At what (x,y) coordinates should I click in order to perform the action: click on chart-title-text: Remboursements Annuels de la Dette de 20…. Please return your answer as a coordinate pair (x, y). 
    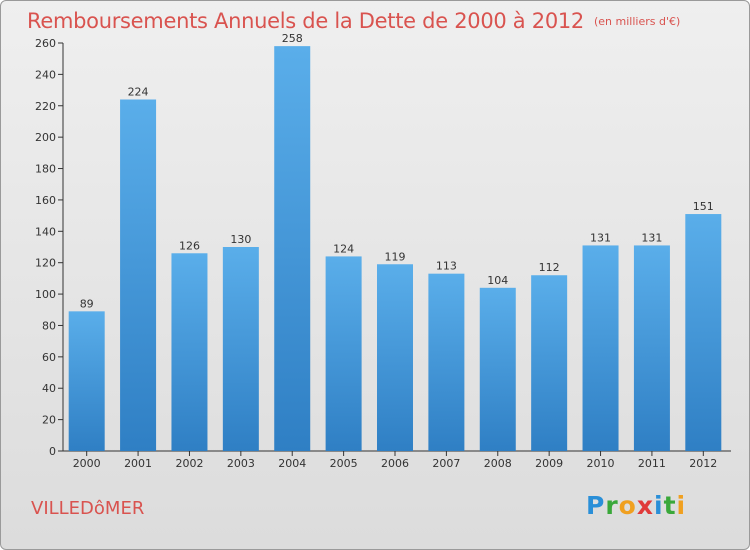
    Looking at the image, I should click on (305, 21).